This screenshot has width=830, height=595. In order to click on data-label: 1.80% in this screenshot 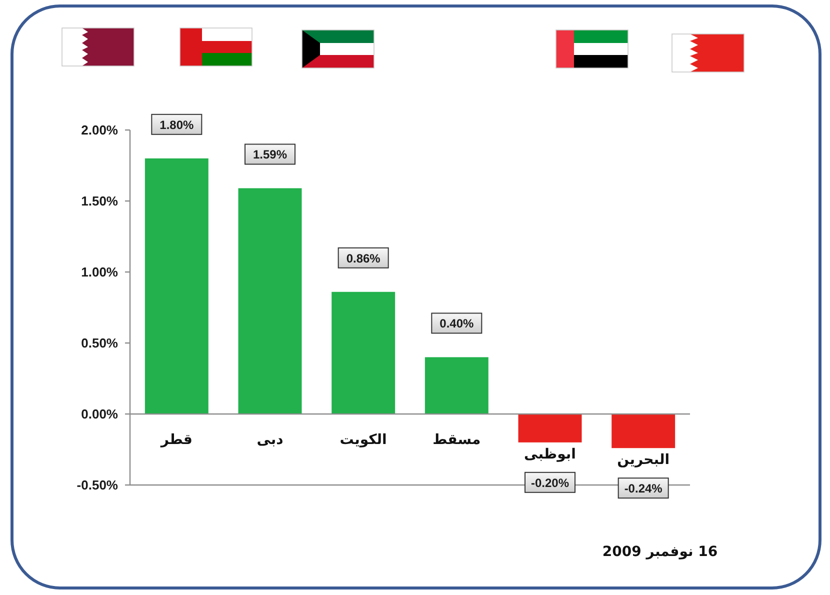, I will do `click(177, 125)`.